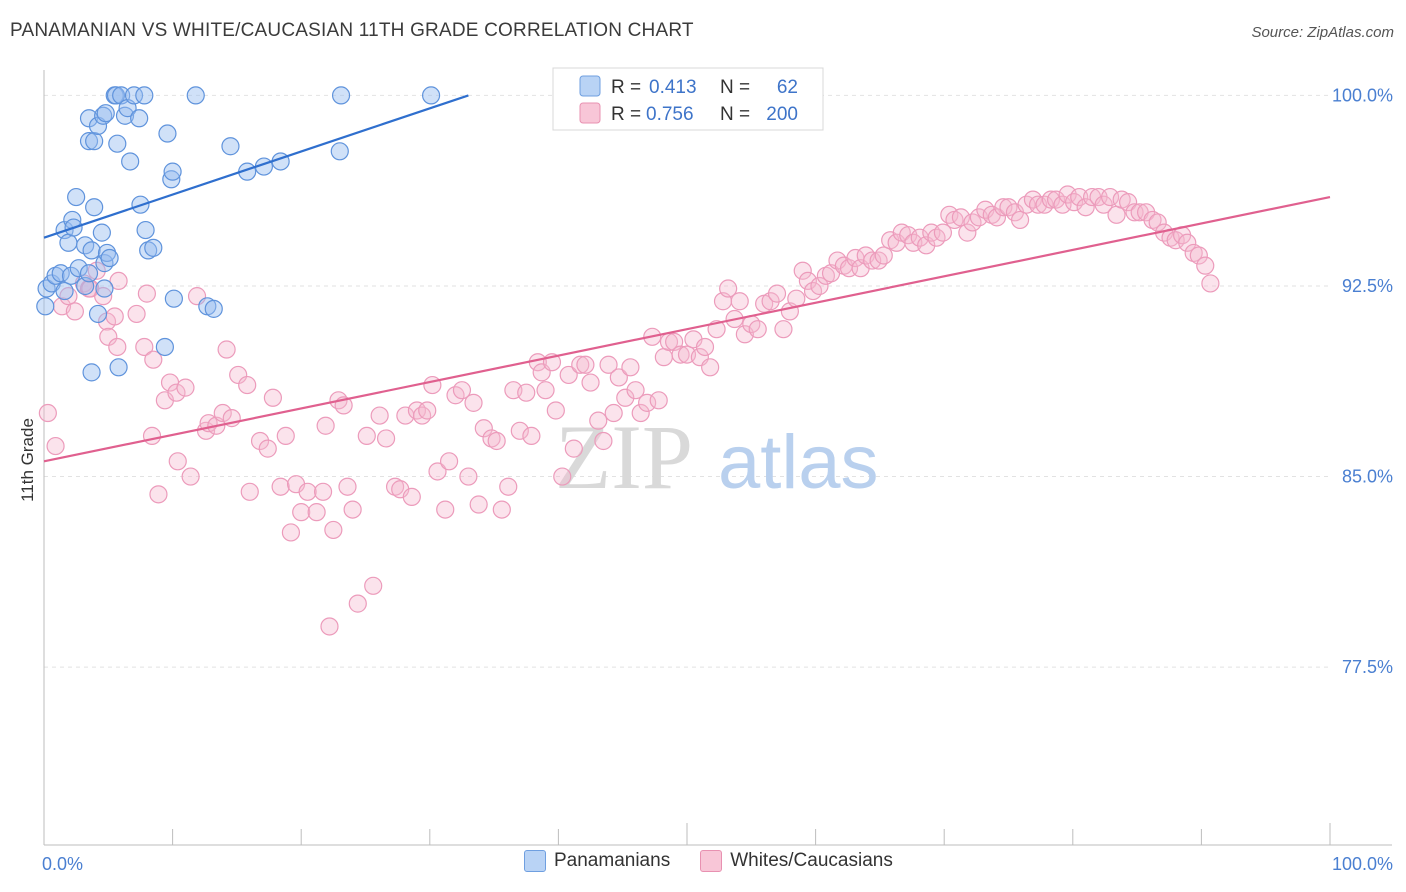 Image resolution: width=1406 pixels, height=892 pixels. I want to click on y-tick-label: 92.5%, so click(1367, 286).